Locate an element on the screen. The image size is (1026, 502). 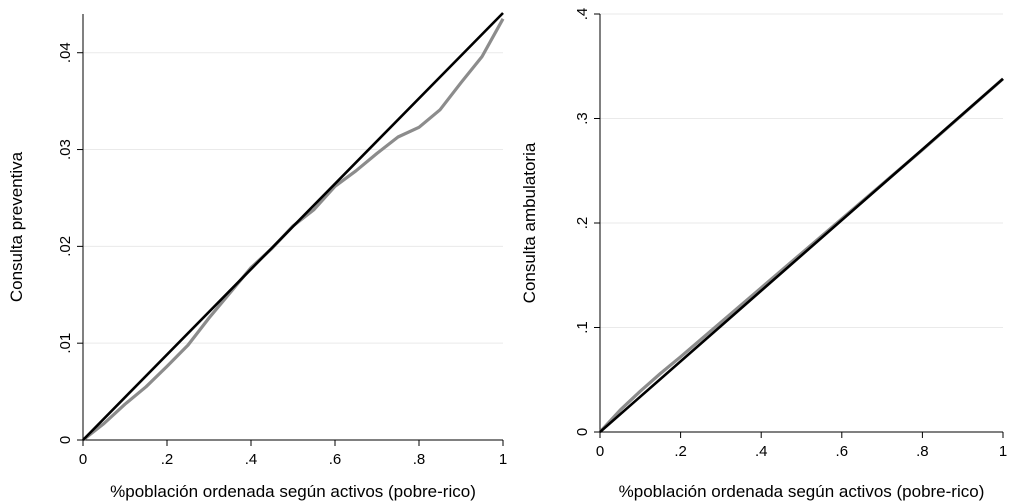
y-tick-label: .04 is located at coordinates (65, 52).